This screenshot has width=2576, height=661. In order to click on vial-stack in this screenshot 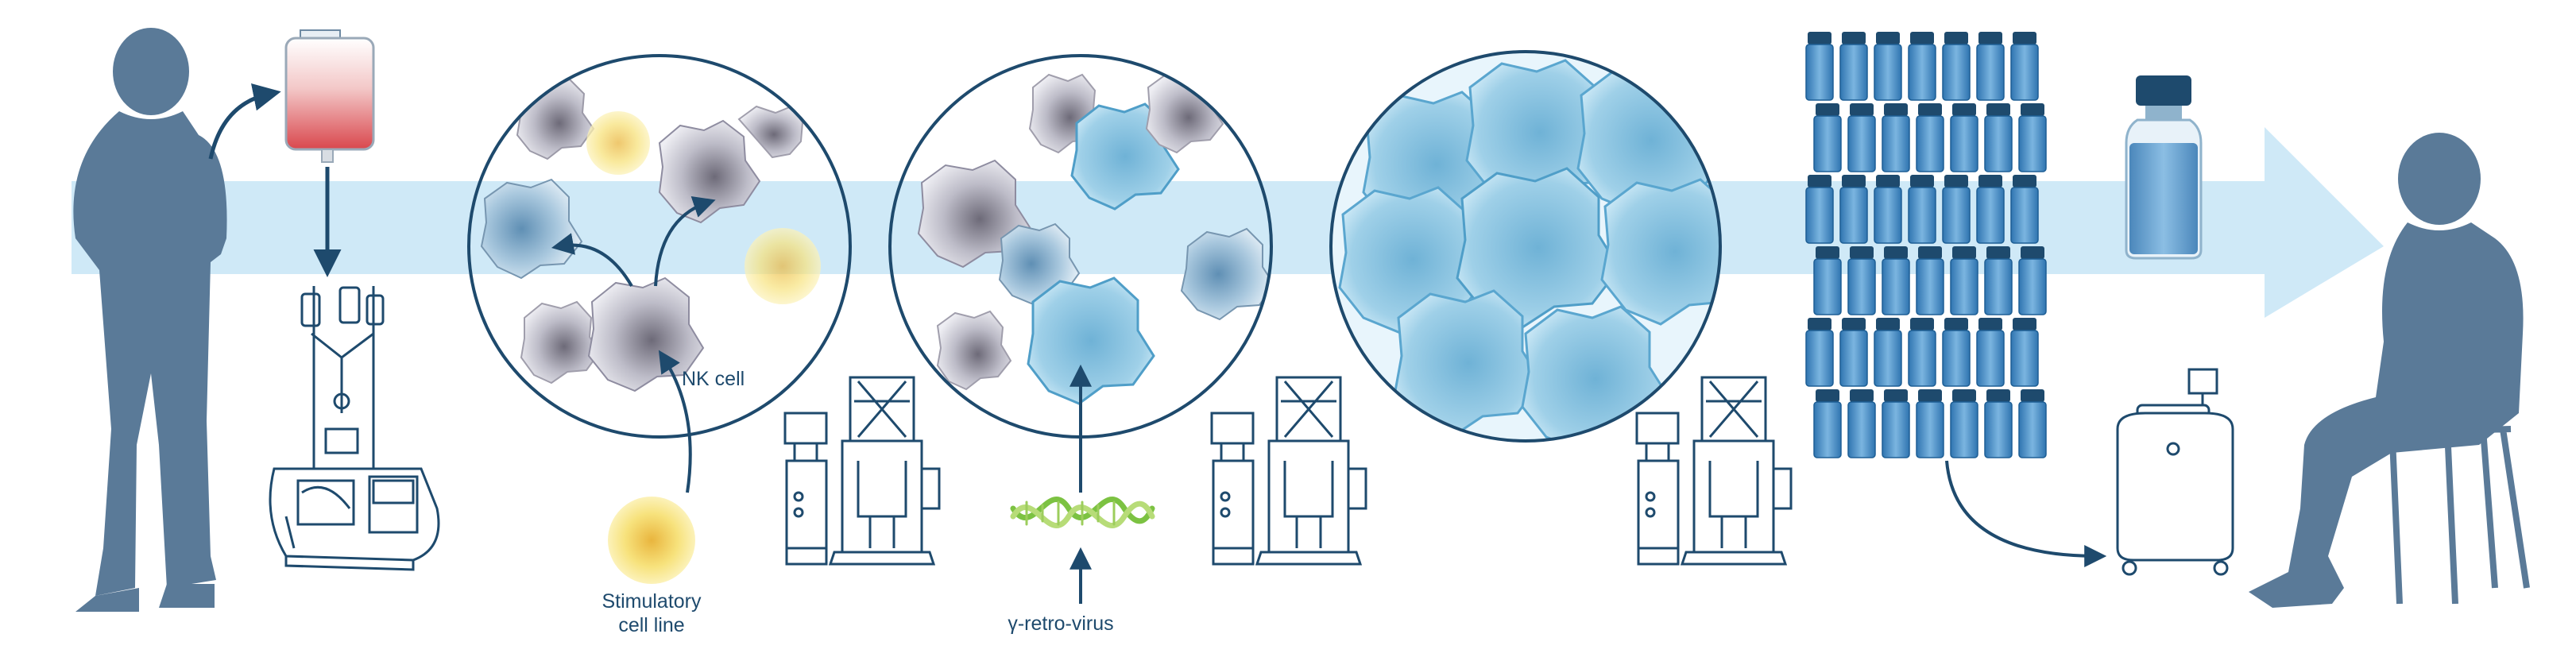, I will do `click(1926, 245)`.